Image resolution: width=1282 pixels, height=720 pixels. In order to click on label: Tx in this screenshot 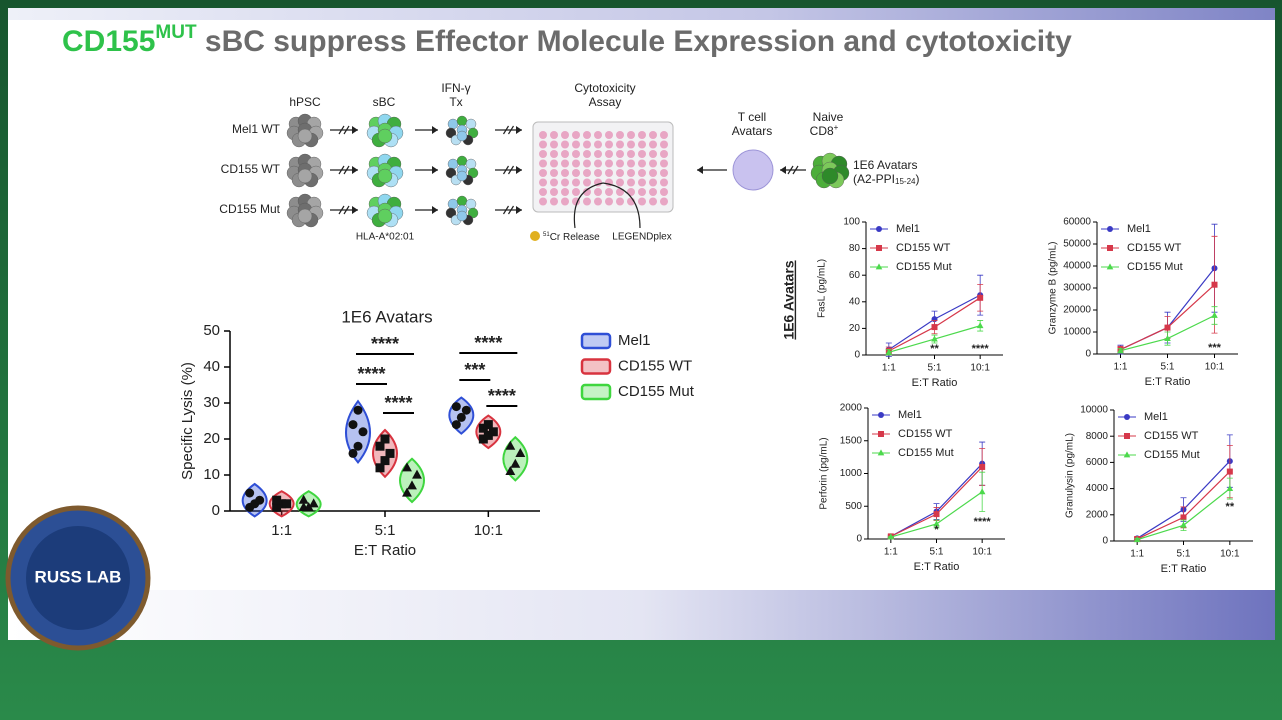, I will do `click(455, 102)`.